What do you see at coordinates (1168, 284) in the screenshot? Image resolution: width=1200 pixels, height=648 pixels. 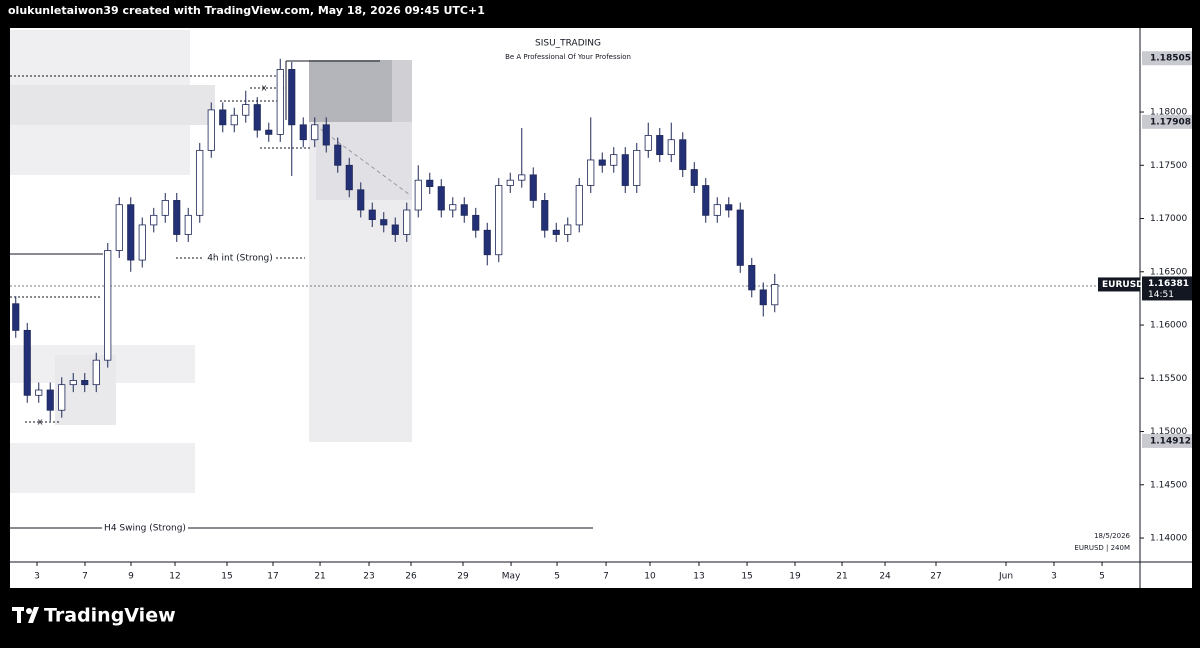 I see `last-price-label: 1.16381` at bounding box center [1168, 284].